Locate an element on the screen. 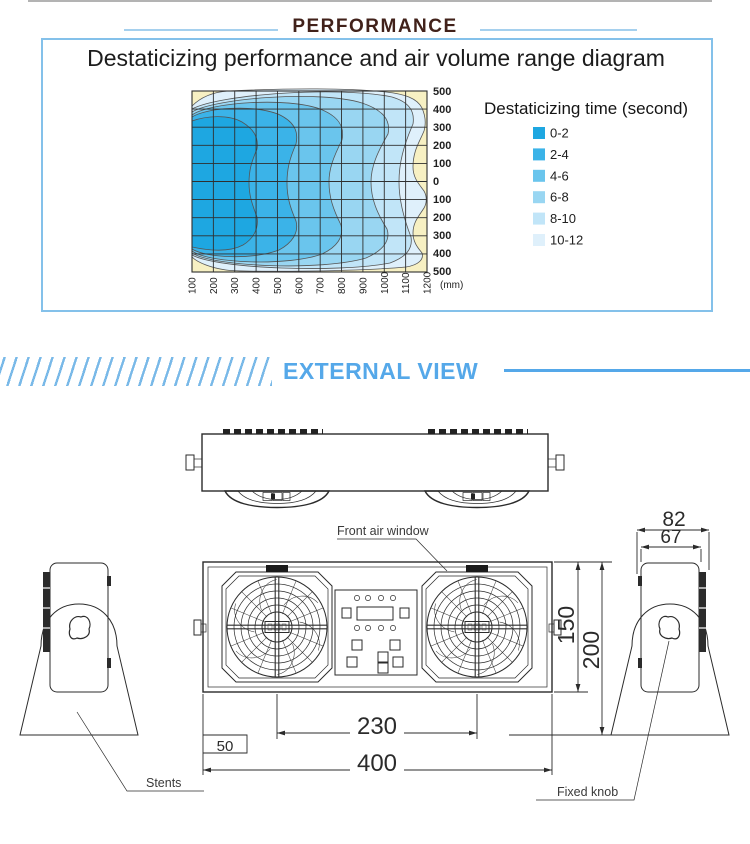  legend-label: 2-4 is located at coordinates (559, 154).